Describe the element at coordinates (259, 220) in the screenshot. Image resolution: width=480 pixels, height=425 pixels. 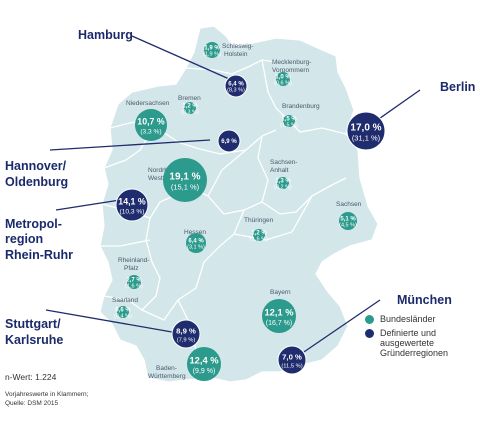
I see `state-name: Thüringen` at that location.